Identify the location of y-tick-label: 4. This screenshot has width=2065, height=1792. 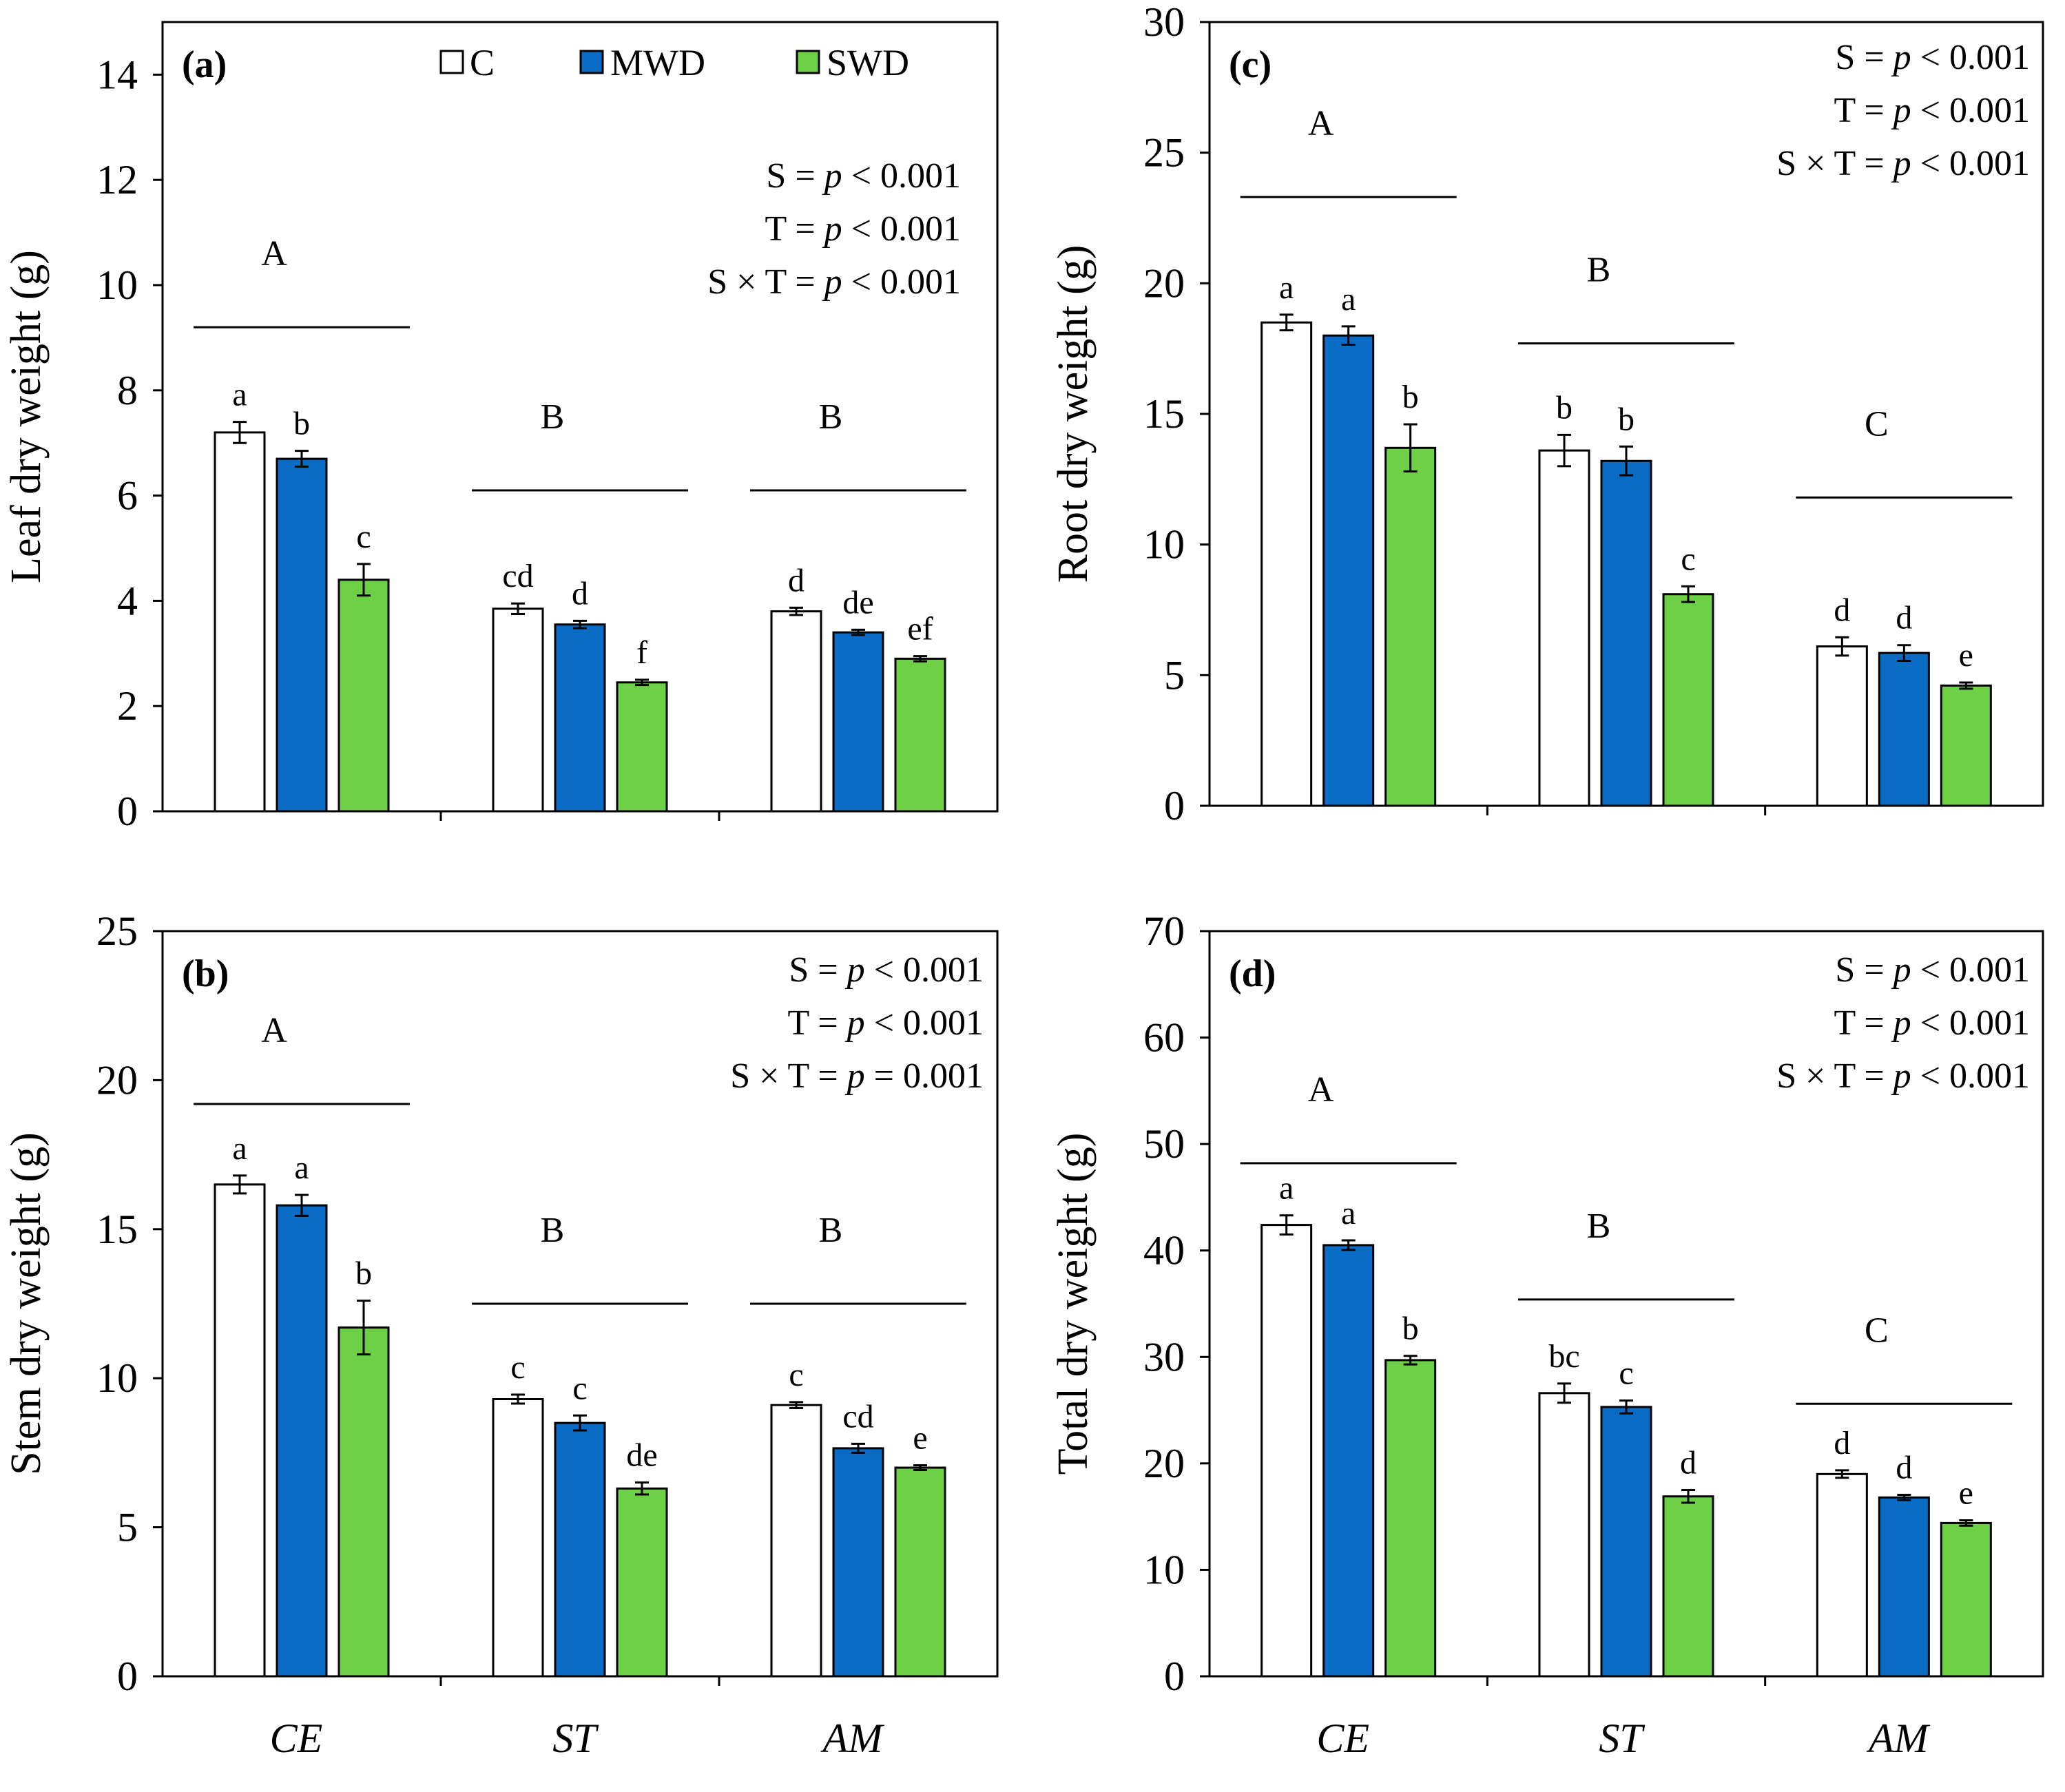
(127, 600).